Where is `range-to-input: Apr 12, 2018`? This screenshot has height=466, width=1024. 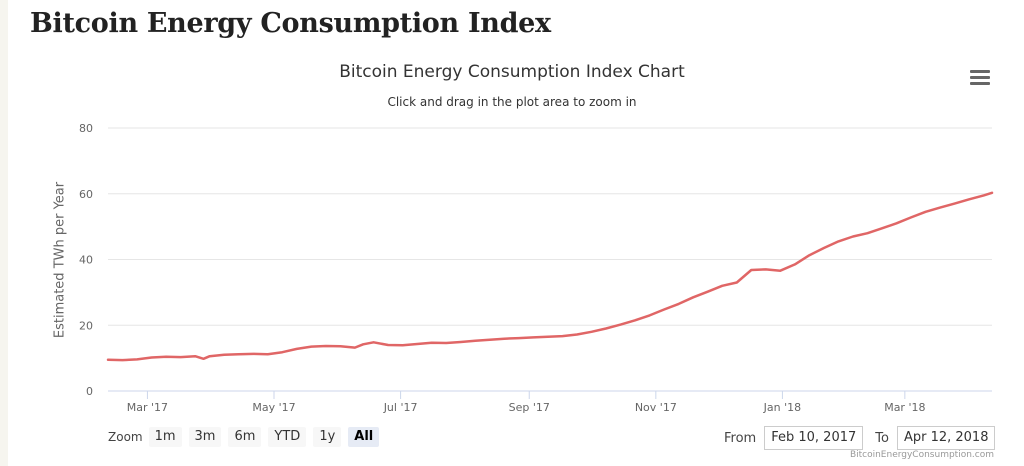 range-to-input: Apr 12, 2018 is located at coordinates (946, 438).